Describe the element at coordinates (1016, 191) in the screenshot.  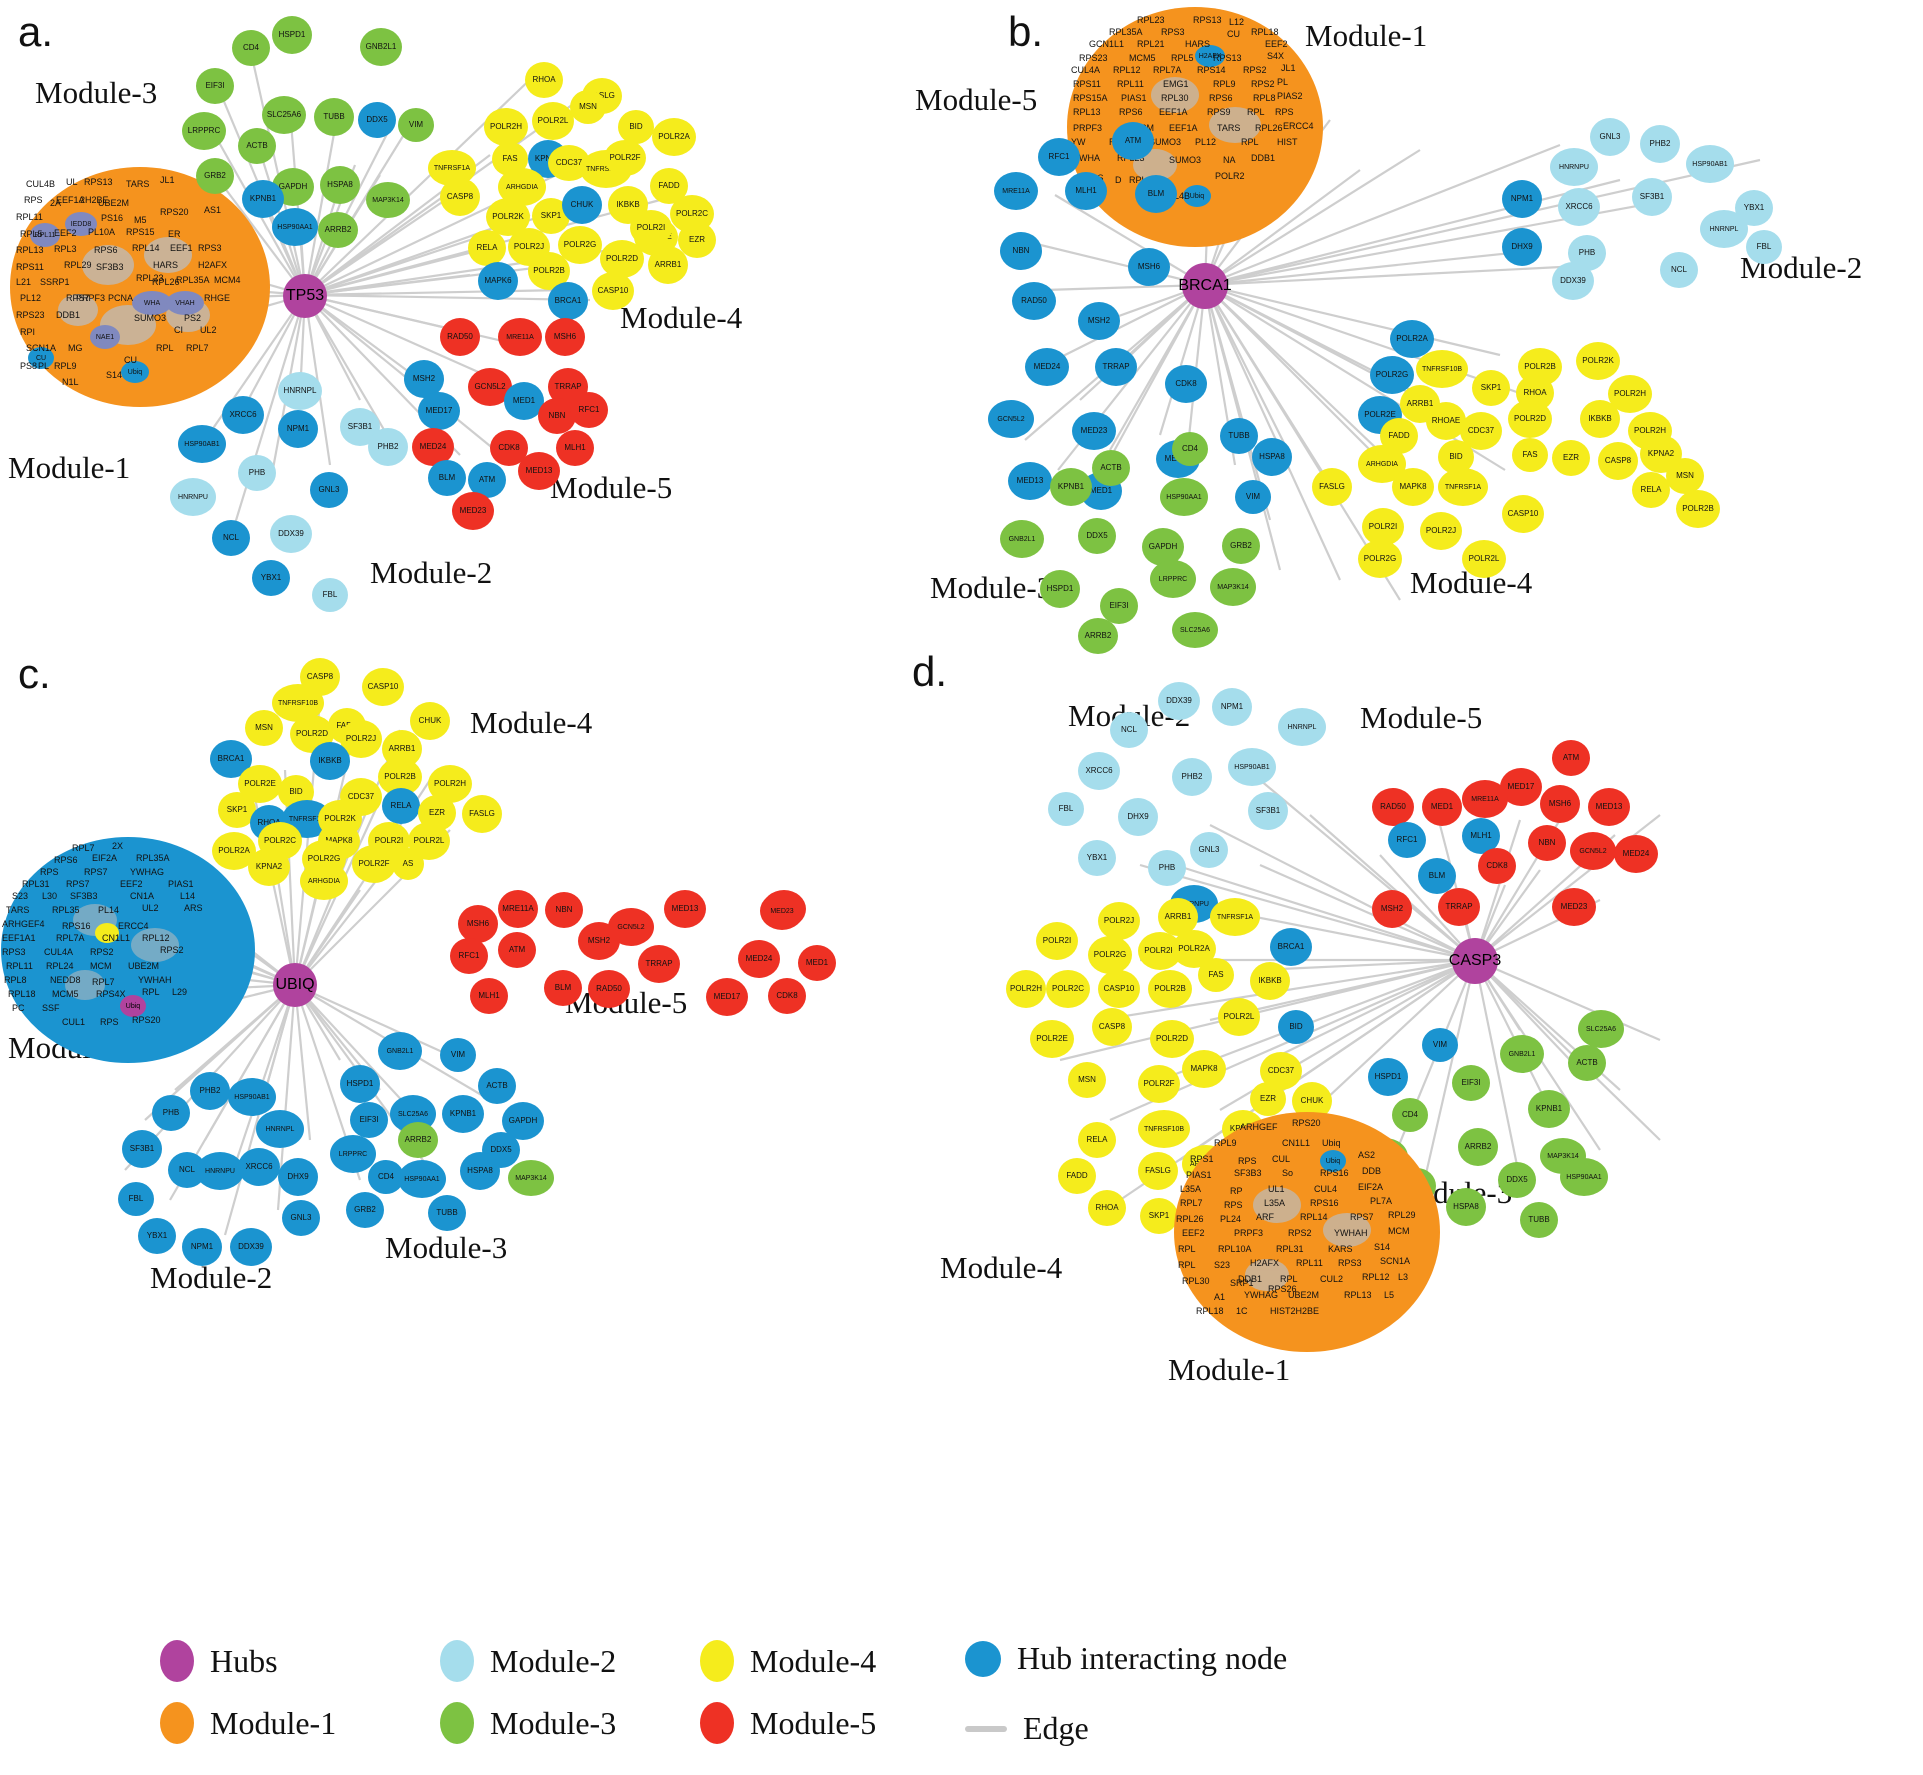
I see `node-hub-interacting: MRE11A` at that location.